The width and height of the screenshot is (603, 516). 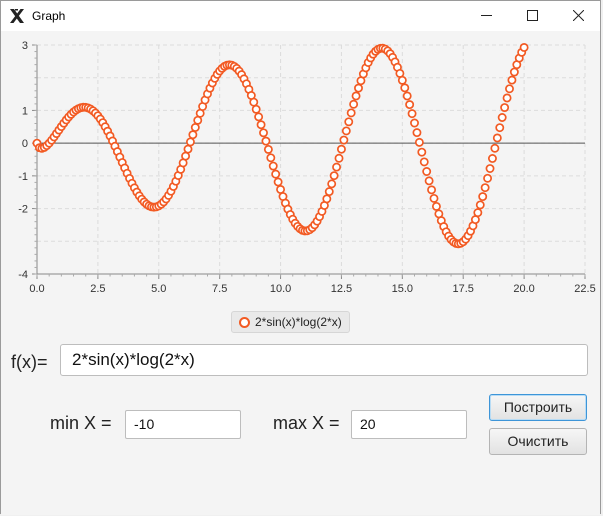 What do you see at coordinates (23, 275) in the screenshot?
I see `y-tick-label: -4` at bounding box center [23, 275].